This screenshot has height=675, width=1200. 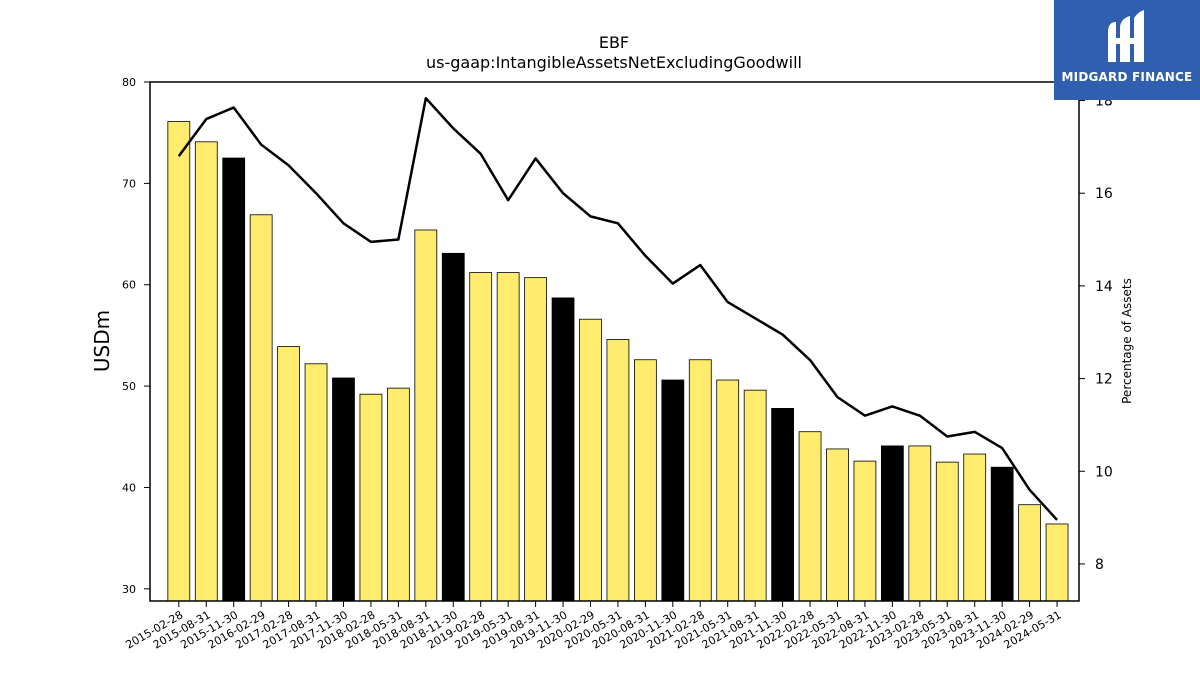 I want to click on y2-axis-label: Percentage of Assets, so click(x=1127, y=341).